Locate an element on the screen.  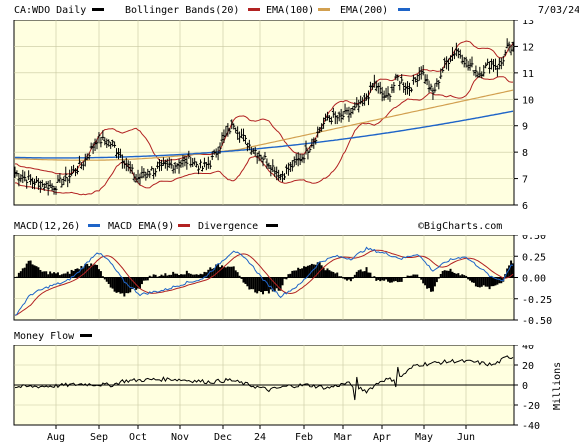
month-label: Jun is located at coordinates (466, 437).